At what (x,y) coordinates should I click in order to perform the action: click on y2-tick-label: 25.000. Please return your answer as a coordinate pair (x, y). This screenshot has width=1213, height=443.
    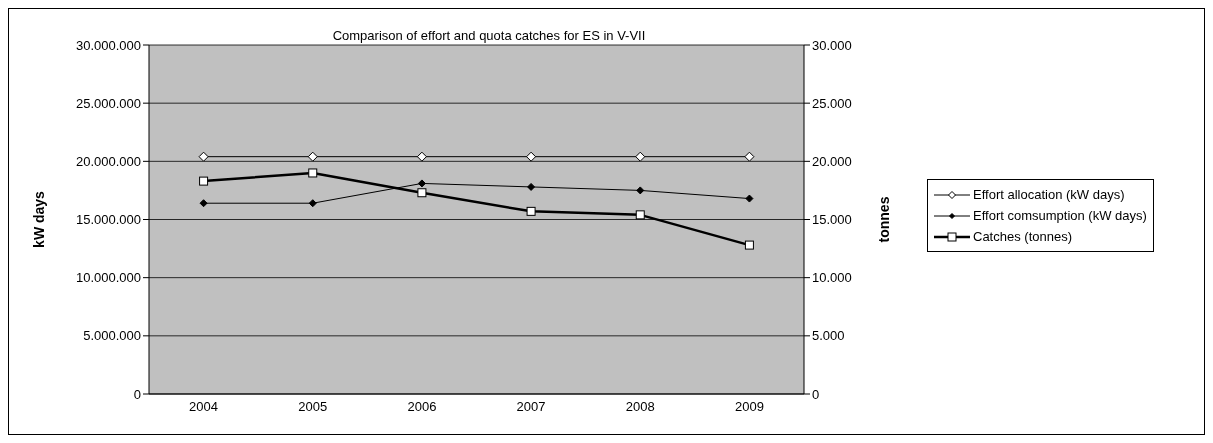
    Looking at the image, I should click on (832, 103).